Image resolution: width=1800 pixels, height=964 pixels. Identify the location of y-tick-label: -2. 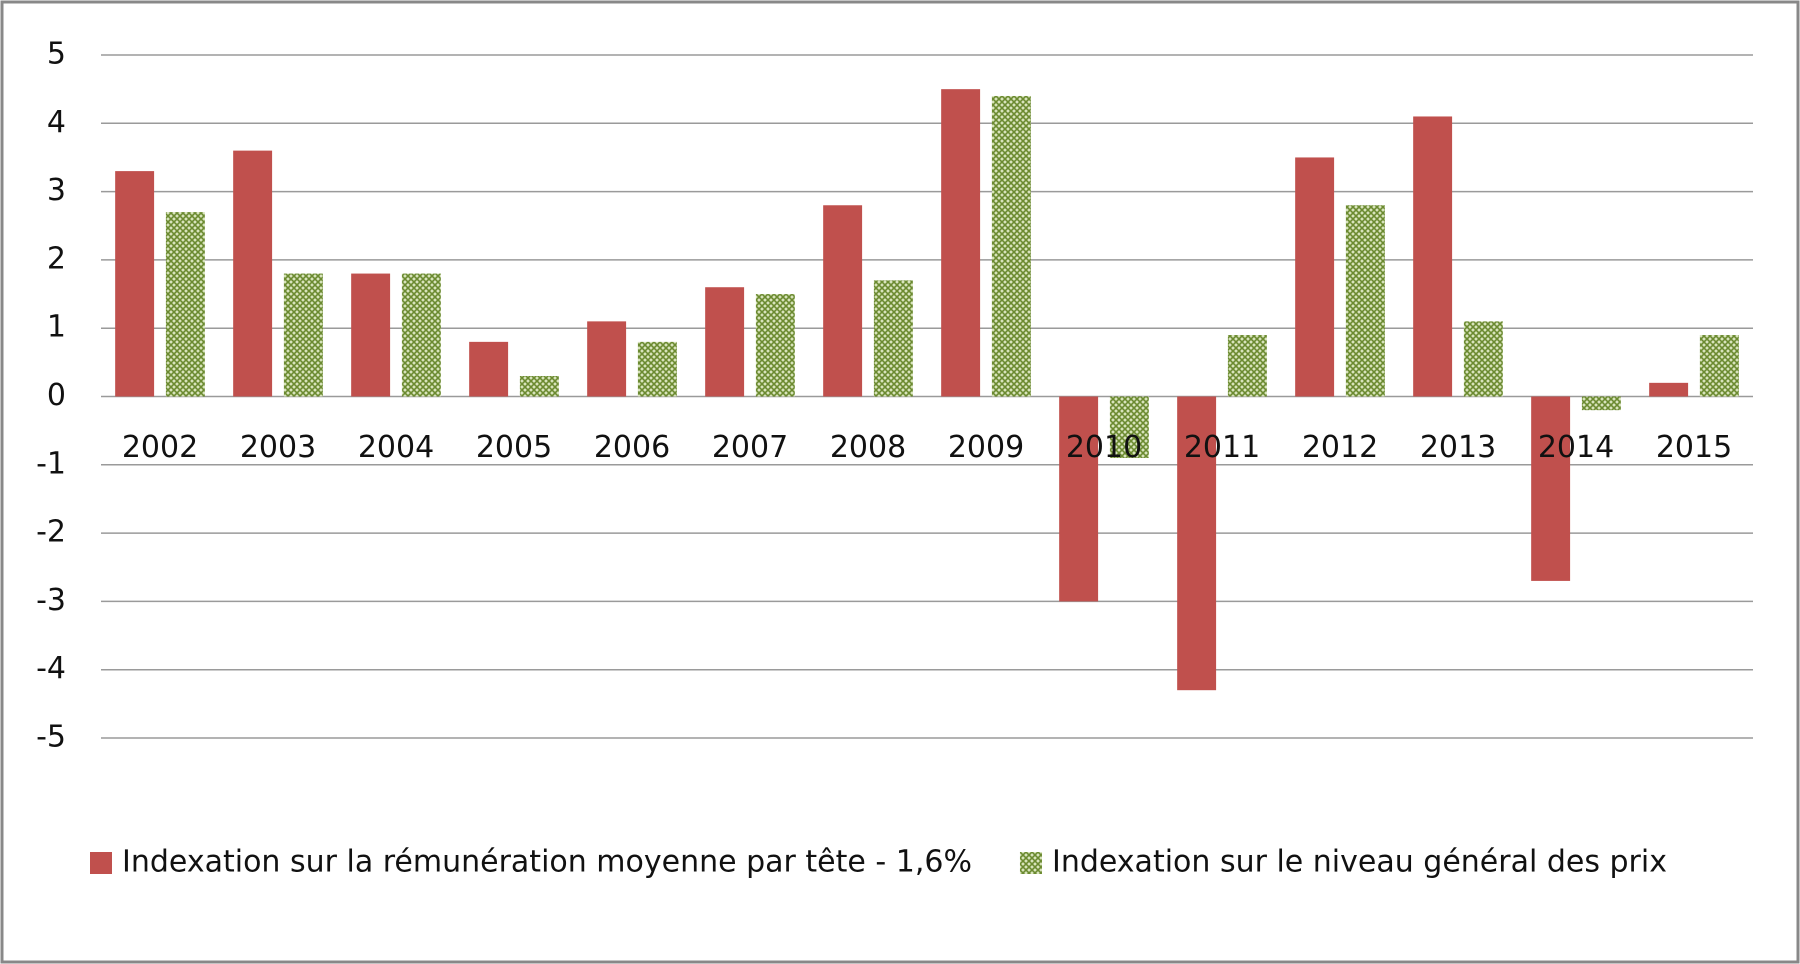
(51, 532).